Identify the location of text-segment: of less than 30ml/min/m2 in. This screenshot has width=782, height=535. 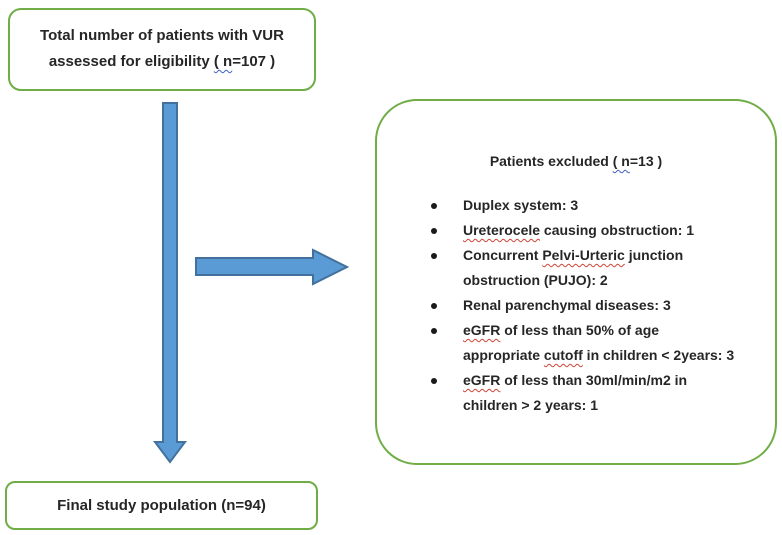
(594, 380).